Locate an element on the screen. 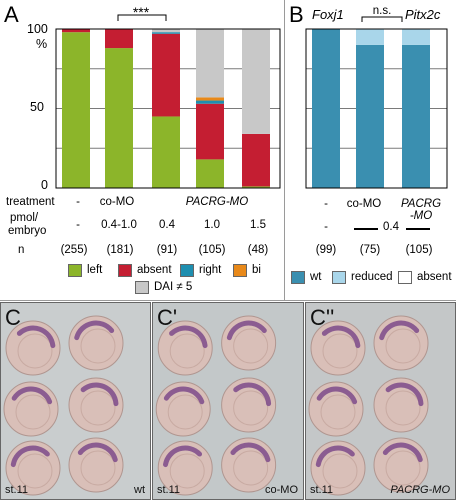  legend-a-swatch-dai is located at coordinates (142, 287).